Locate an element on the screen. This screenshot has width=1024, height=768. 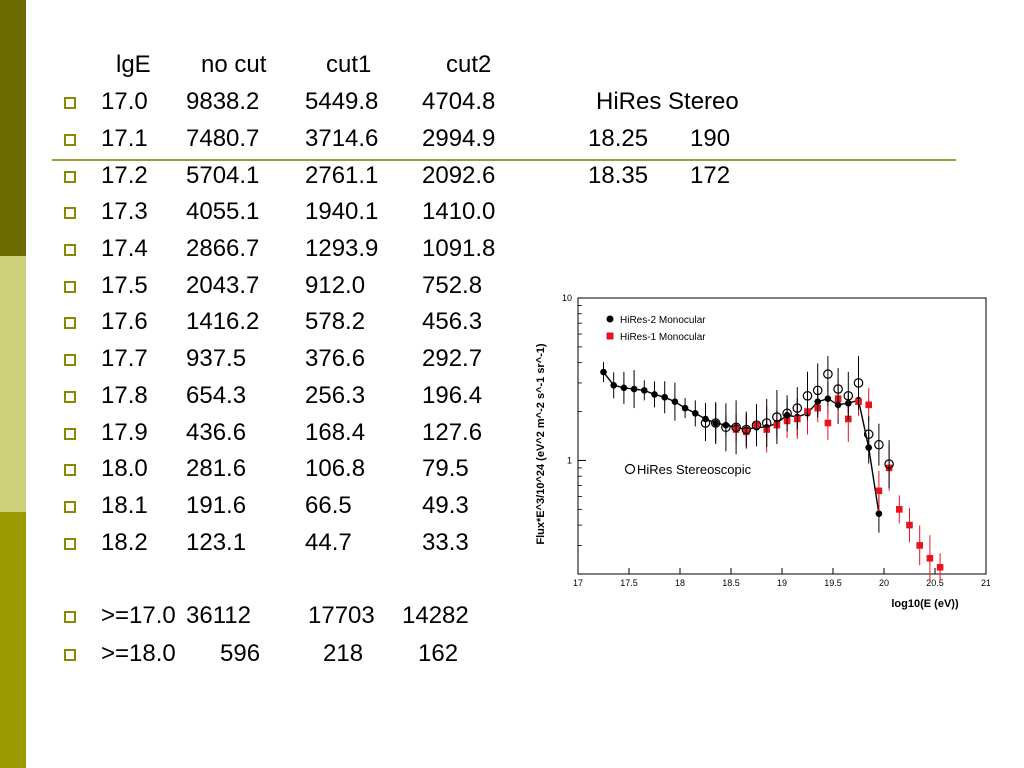
cell-cut1: 376.6 is located at coordinates (335, 358).